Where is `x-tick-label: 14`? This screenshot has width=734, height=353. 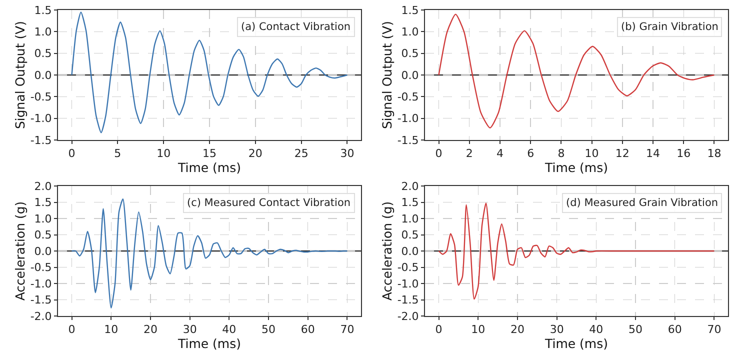
x-tick-label: 14 is located at coordinates (653, 153).